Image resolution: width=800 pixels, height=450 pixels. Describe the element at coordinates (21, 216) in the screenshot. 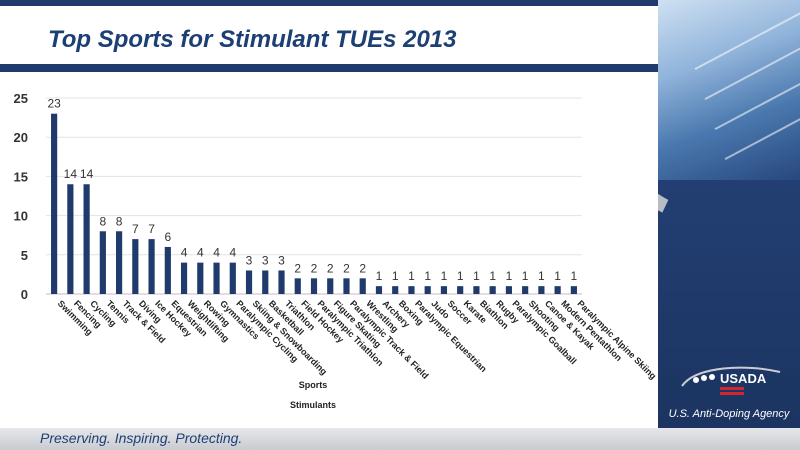

I see `y-tick-label: 10` at that location.